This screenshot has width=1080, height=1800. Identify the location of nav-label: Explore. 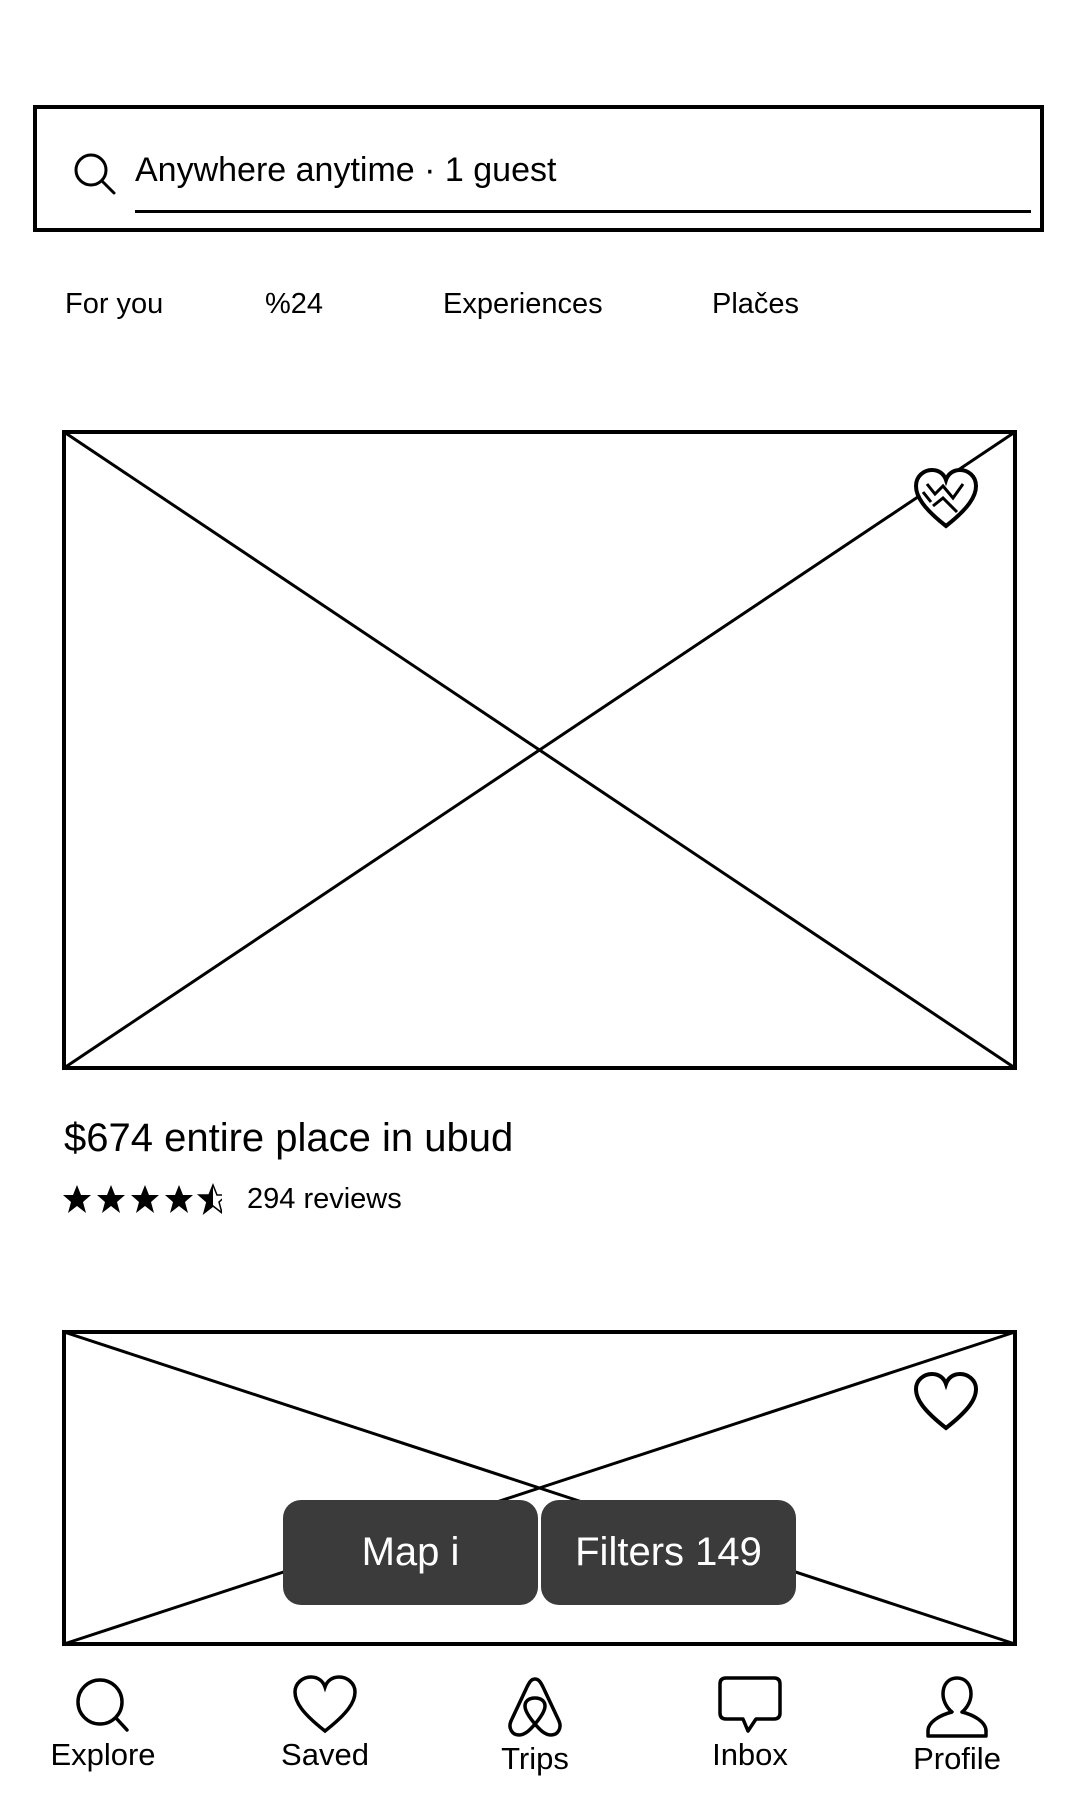
(103, 1754).